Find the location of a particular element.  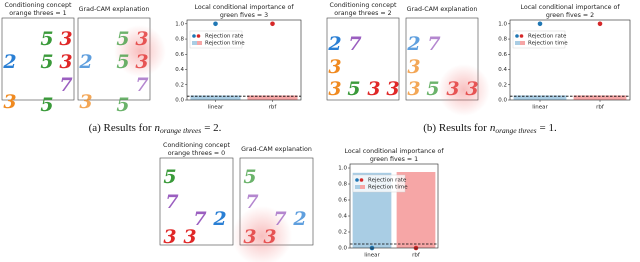

caption-rest: = 2. is located at coordinates (212, 128).